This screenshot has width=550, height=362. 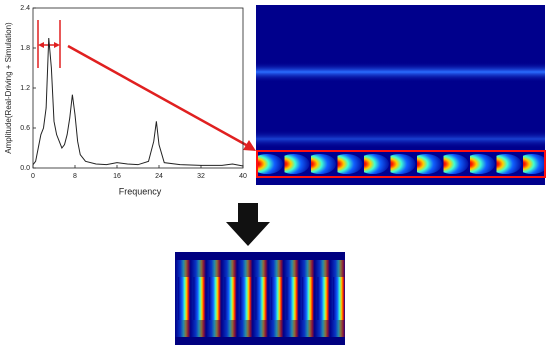 I want to click on x-tick-label: 8, so click(x=75, y=176).